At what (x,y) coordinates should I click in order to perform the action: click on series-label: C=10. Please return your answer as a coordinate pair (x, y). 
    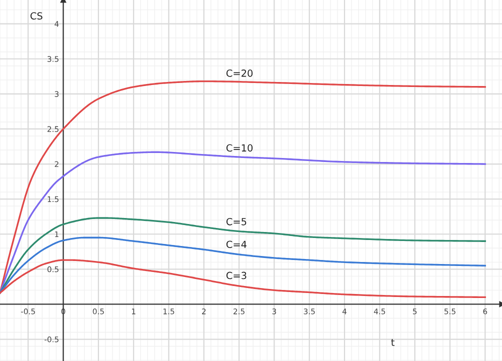
    Looking at the image, I should click on (239, 148).